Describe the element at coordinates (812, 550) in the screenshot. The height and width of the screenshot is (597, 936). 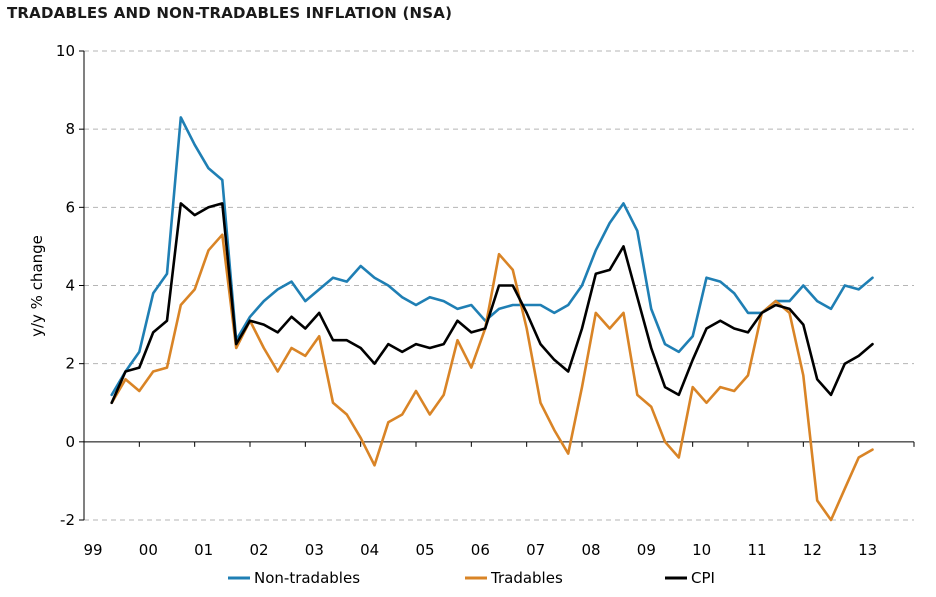
I see `x-tick-label: 12` at that location.